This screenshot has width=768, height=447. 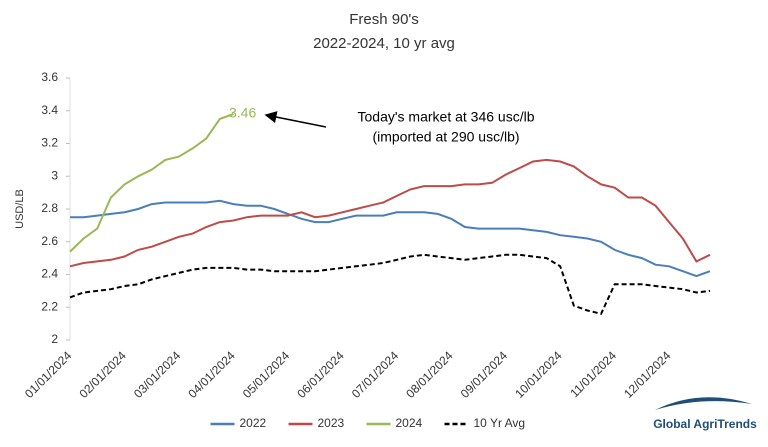 I want to click on legend-label: 10 Yr Avg, so click(x=500, y=423).